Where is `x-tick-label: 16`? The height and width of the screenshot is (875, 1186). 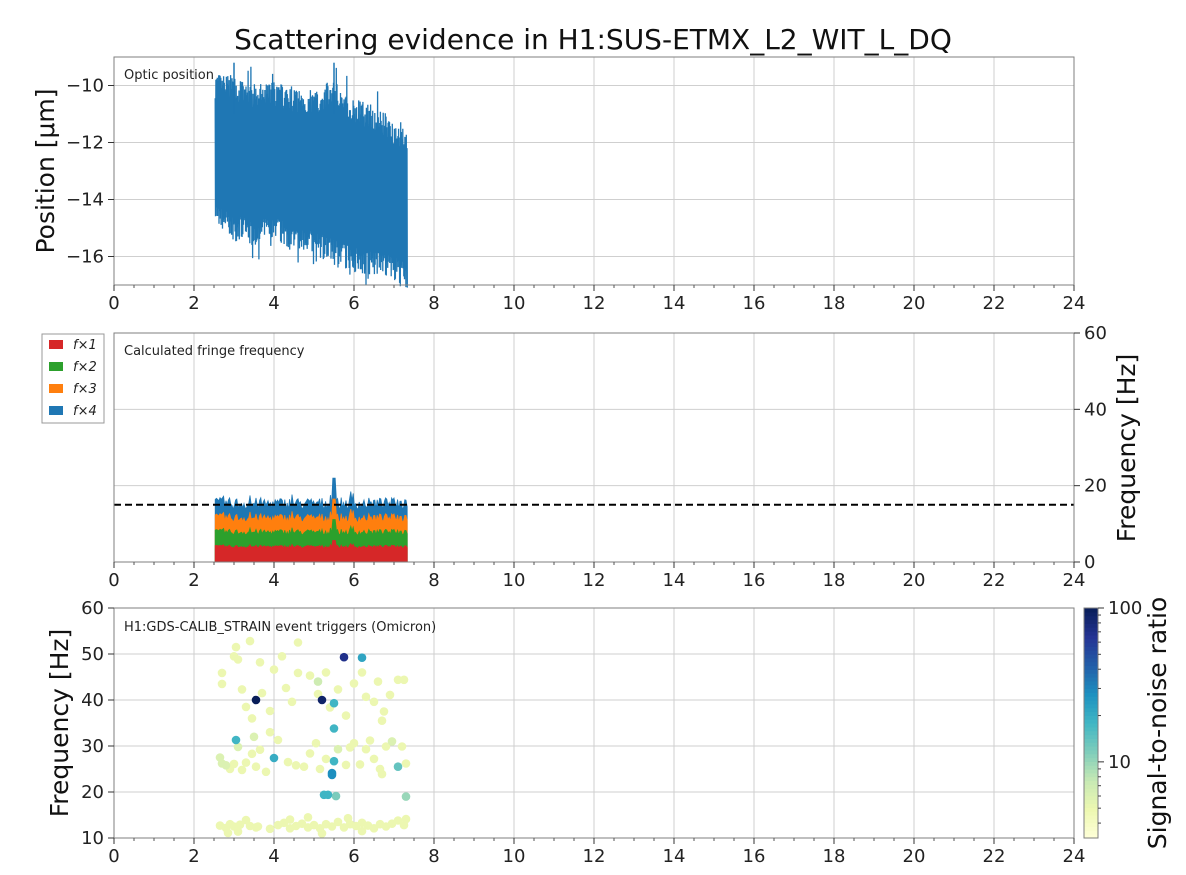 x-tick-label: 16 is located at coordinates (754, 580).